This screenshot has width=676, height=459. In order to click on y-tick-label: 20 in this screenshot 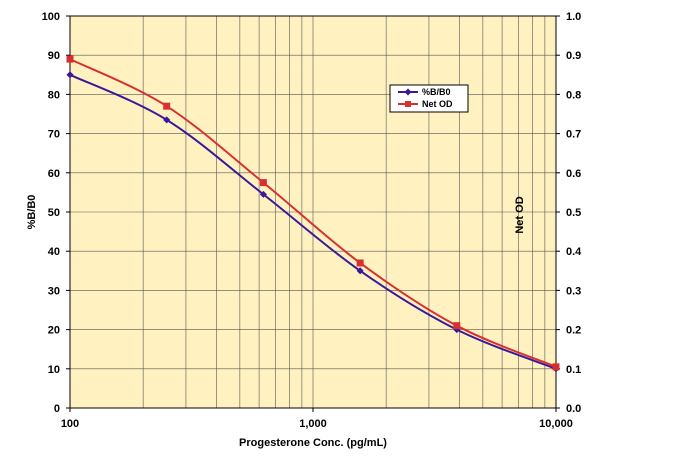, I will do `click(54, 331)`.